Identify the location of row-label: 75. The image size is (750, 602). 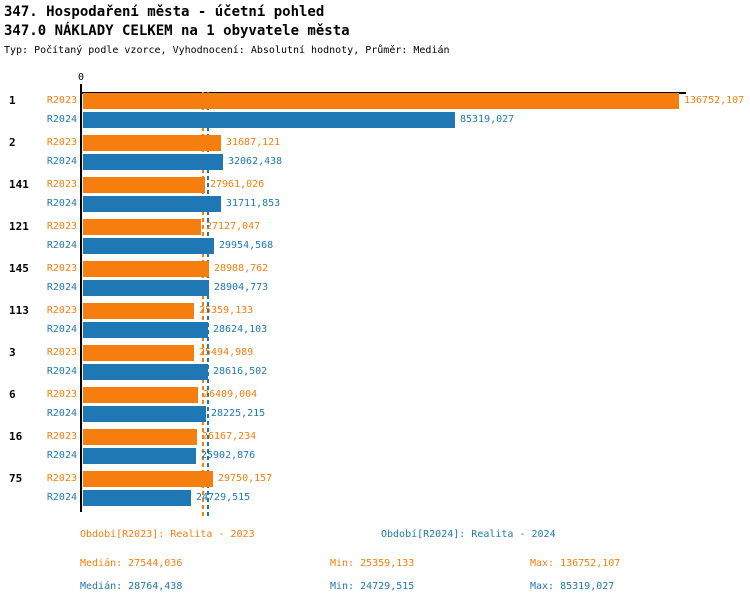
(16, 478).